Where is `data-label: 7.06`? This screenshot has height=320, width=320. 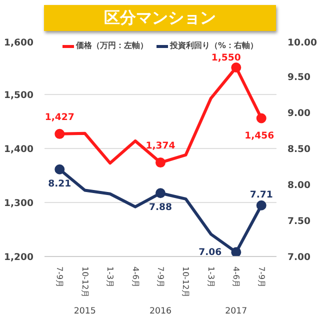
data-label: 7.06 is located at coordinates (210, 252).